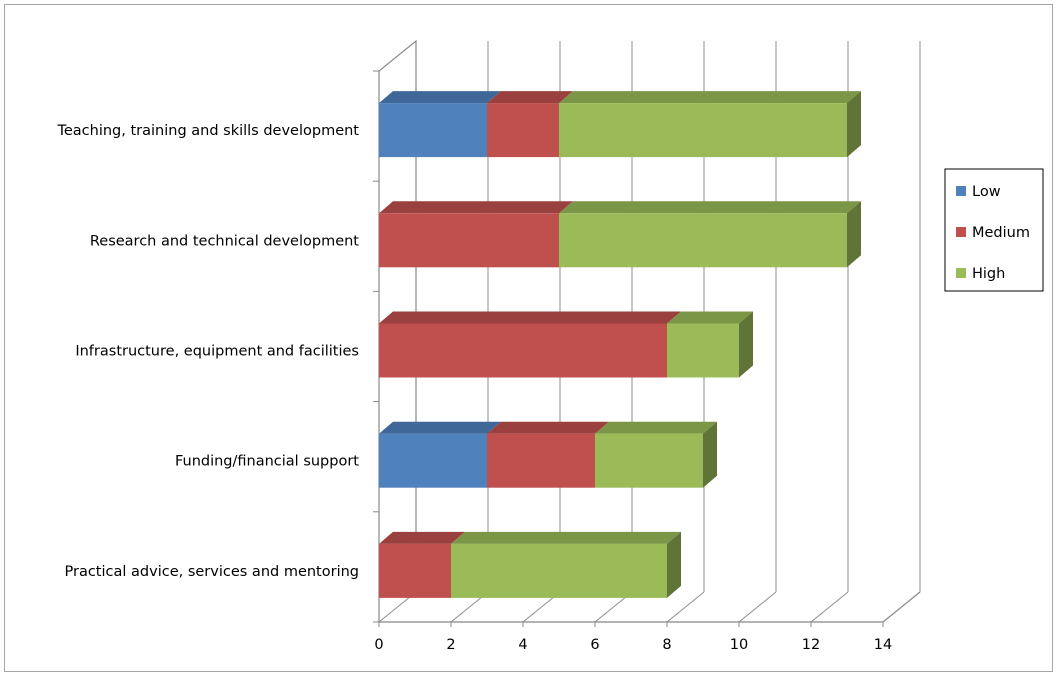 This screenshot has width=1061, height=679. What do you see at coordinates (811, 645) in the screenshot?
I see `x-tick-label: 12` at bounding box center [811, 645].